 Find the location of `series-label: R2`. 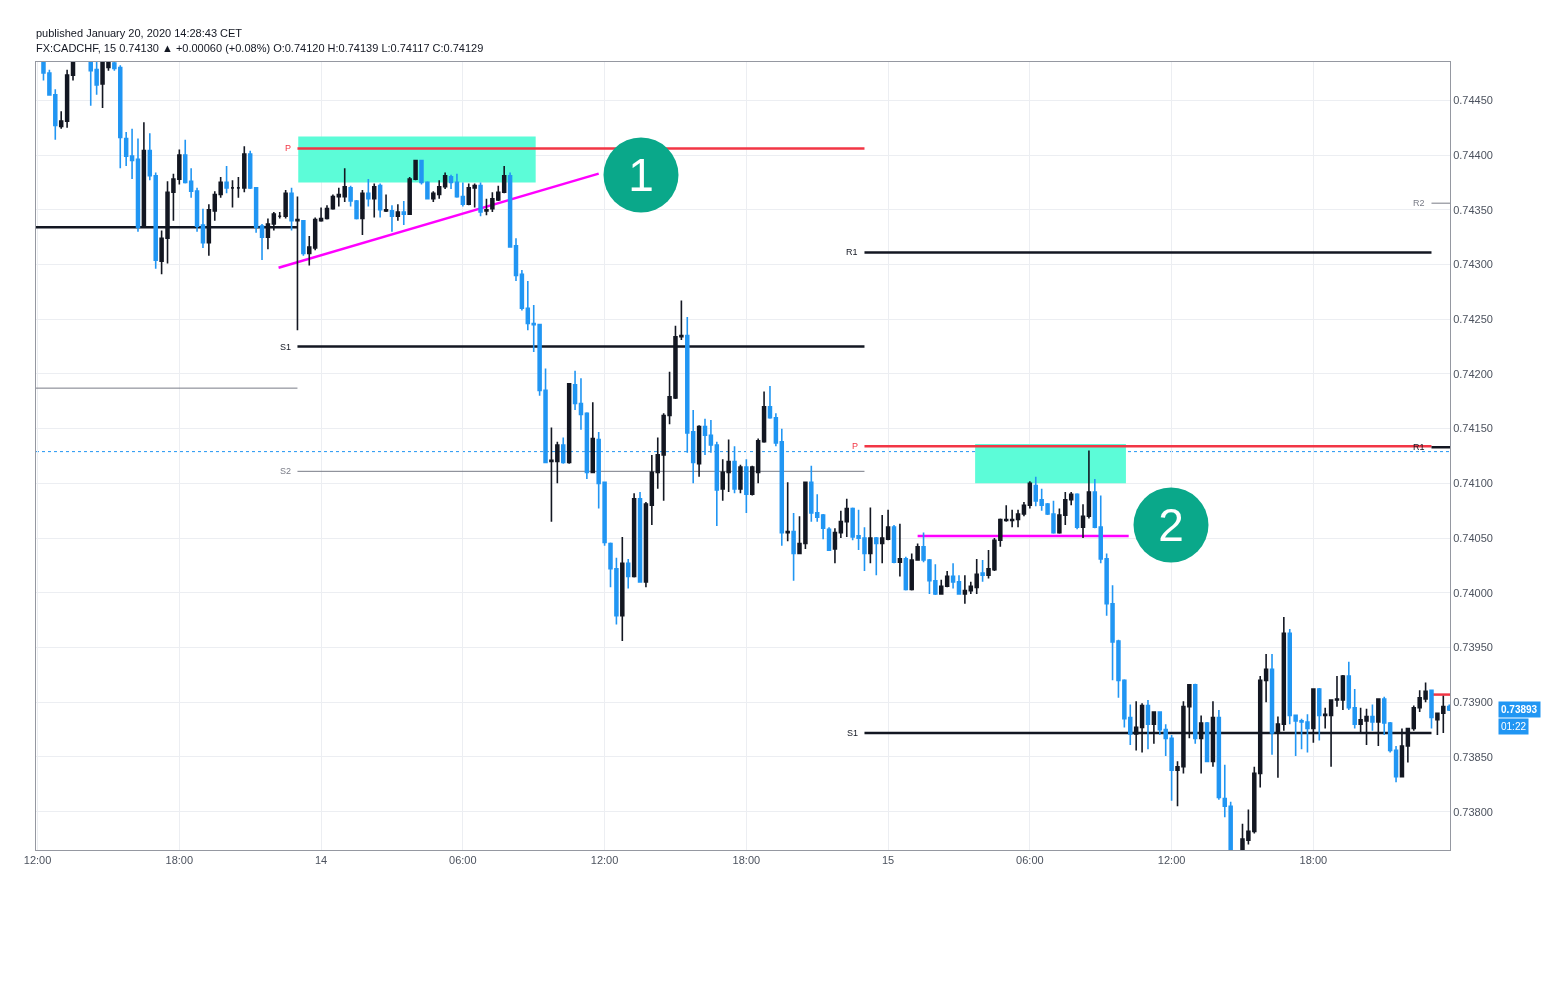

series-label: R2 is located at coordinates (1419, 203).